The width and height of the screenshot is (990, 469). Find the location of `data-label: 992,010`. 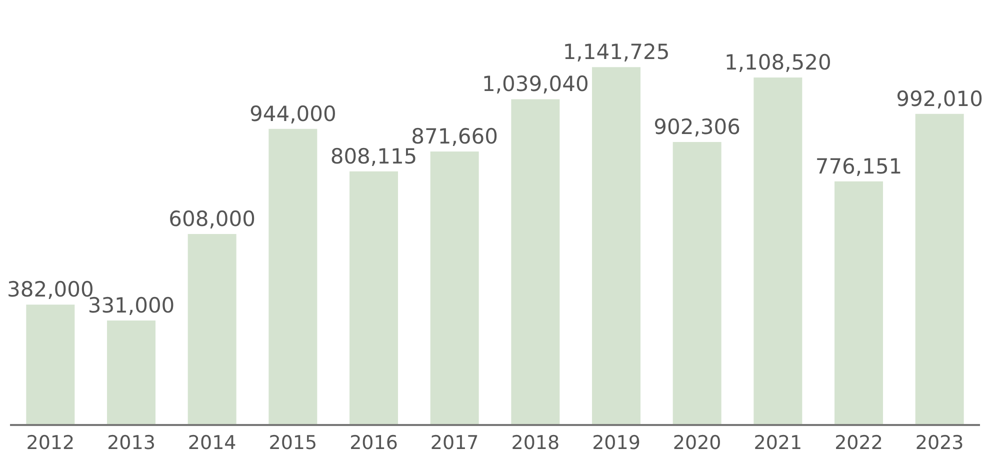

data-label: 992,010 is located at coordinates (939, 98).